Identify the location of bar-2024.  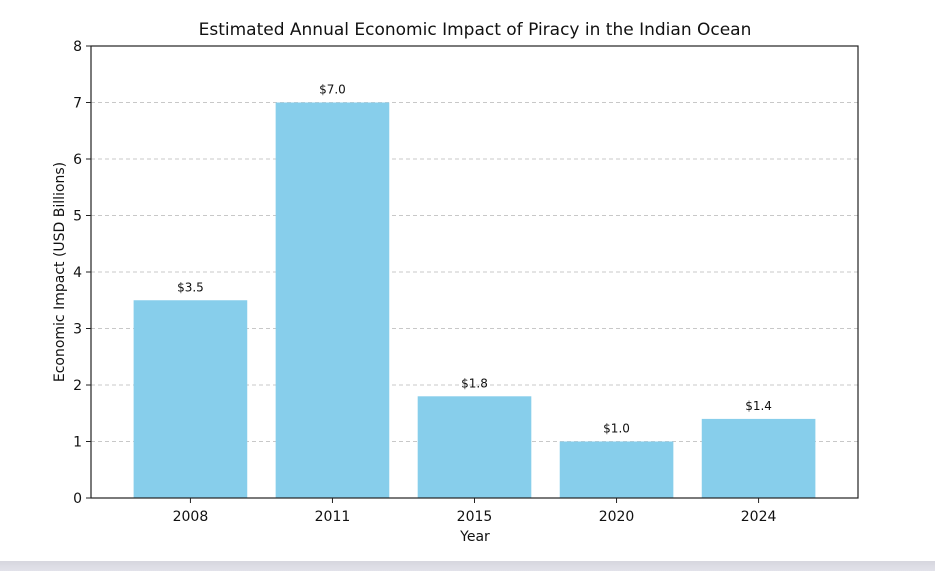
(758, 458).